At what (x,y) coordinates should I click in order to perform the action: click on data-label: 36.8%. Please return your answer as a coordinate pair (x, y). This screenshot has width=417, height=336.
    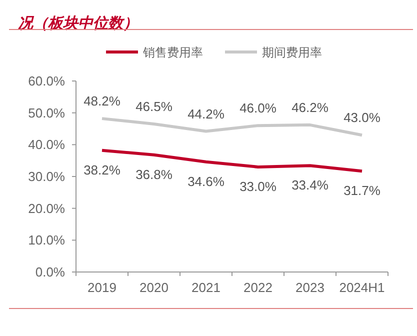
    Looking at the image, I should click on (154, 174).